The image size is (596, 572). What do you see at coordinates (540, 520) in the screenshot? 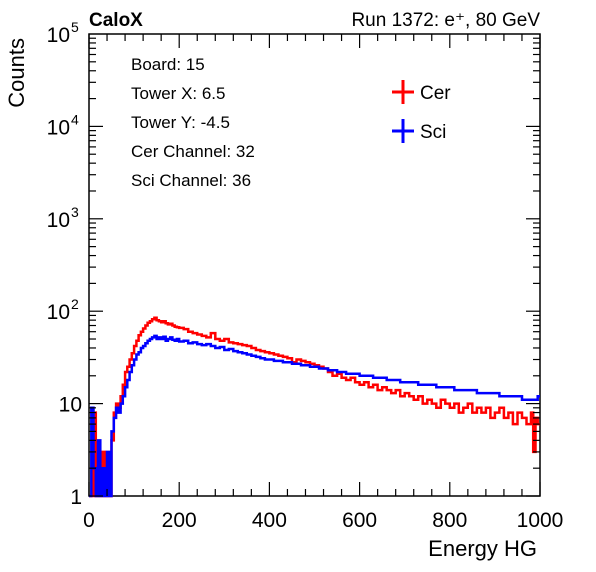
I see `x-tick-label: 1000` at bounding box center [540, 520].